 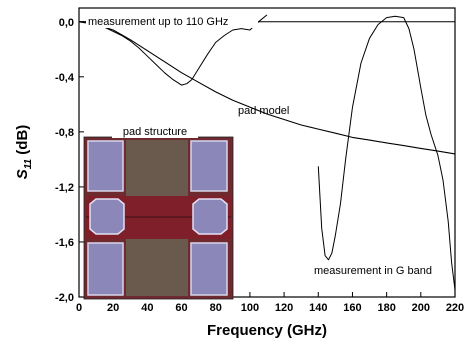 What do you see at coordinates (373, 271) in the screenshot?
I see `annotation-measurement-g-band: measurement in G band` at bounding box center [373, 271].